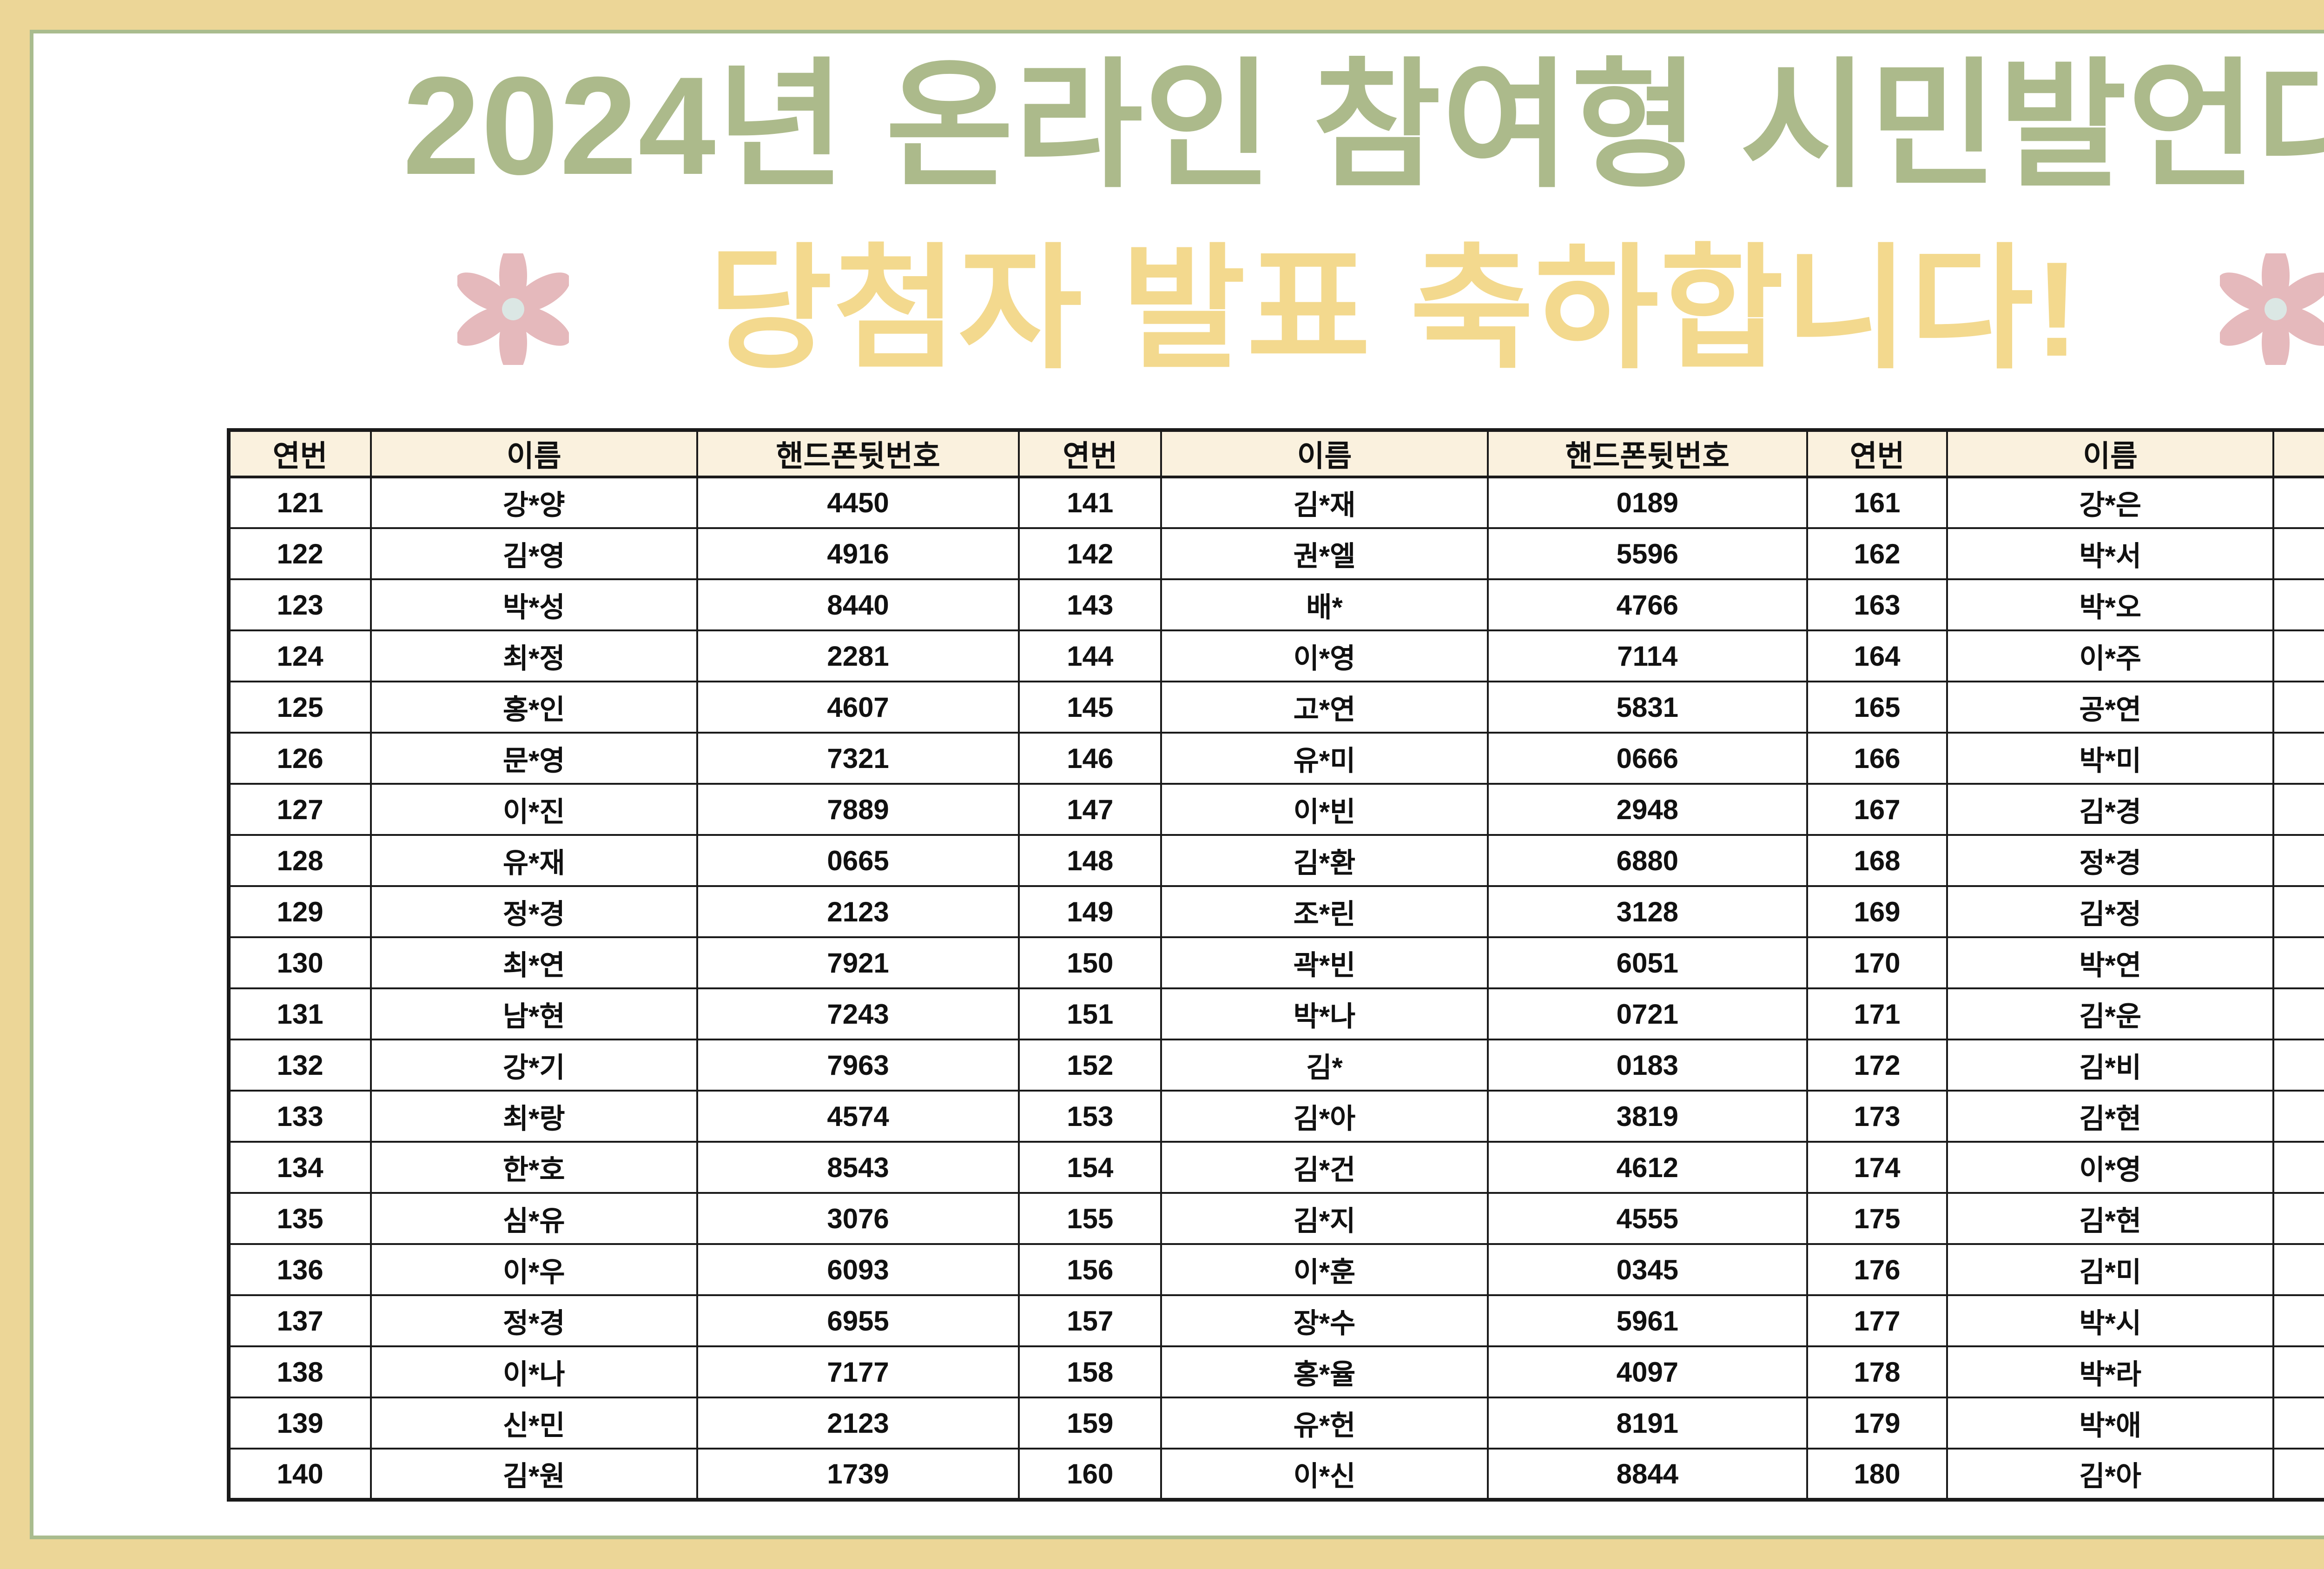  I want to click on cell-phone-last-digits: 2123, so click(858, 912).